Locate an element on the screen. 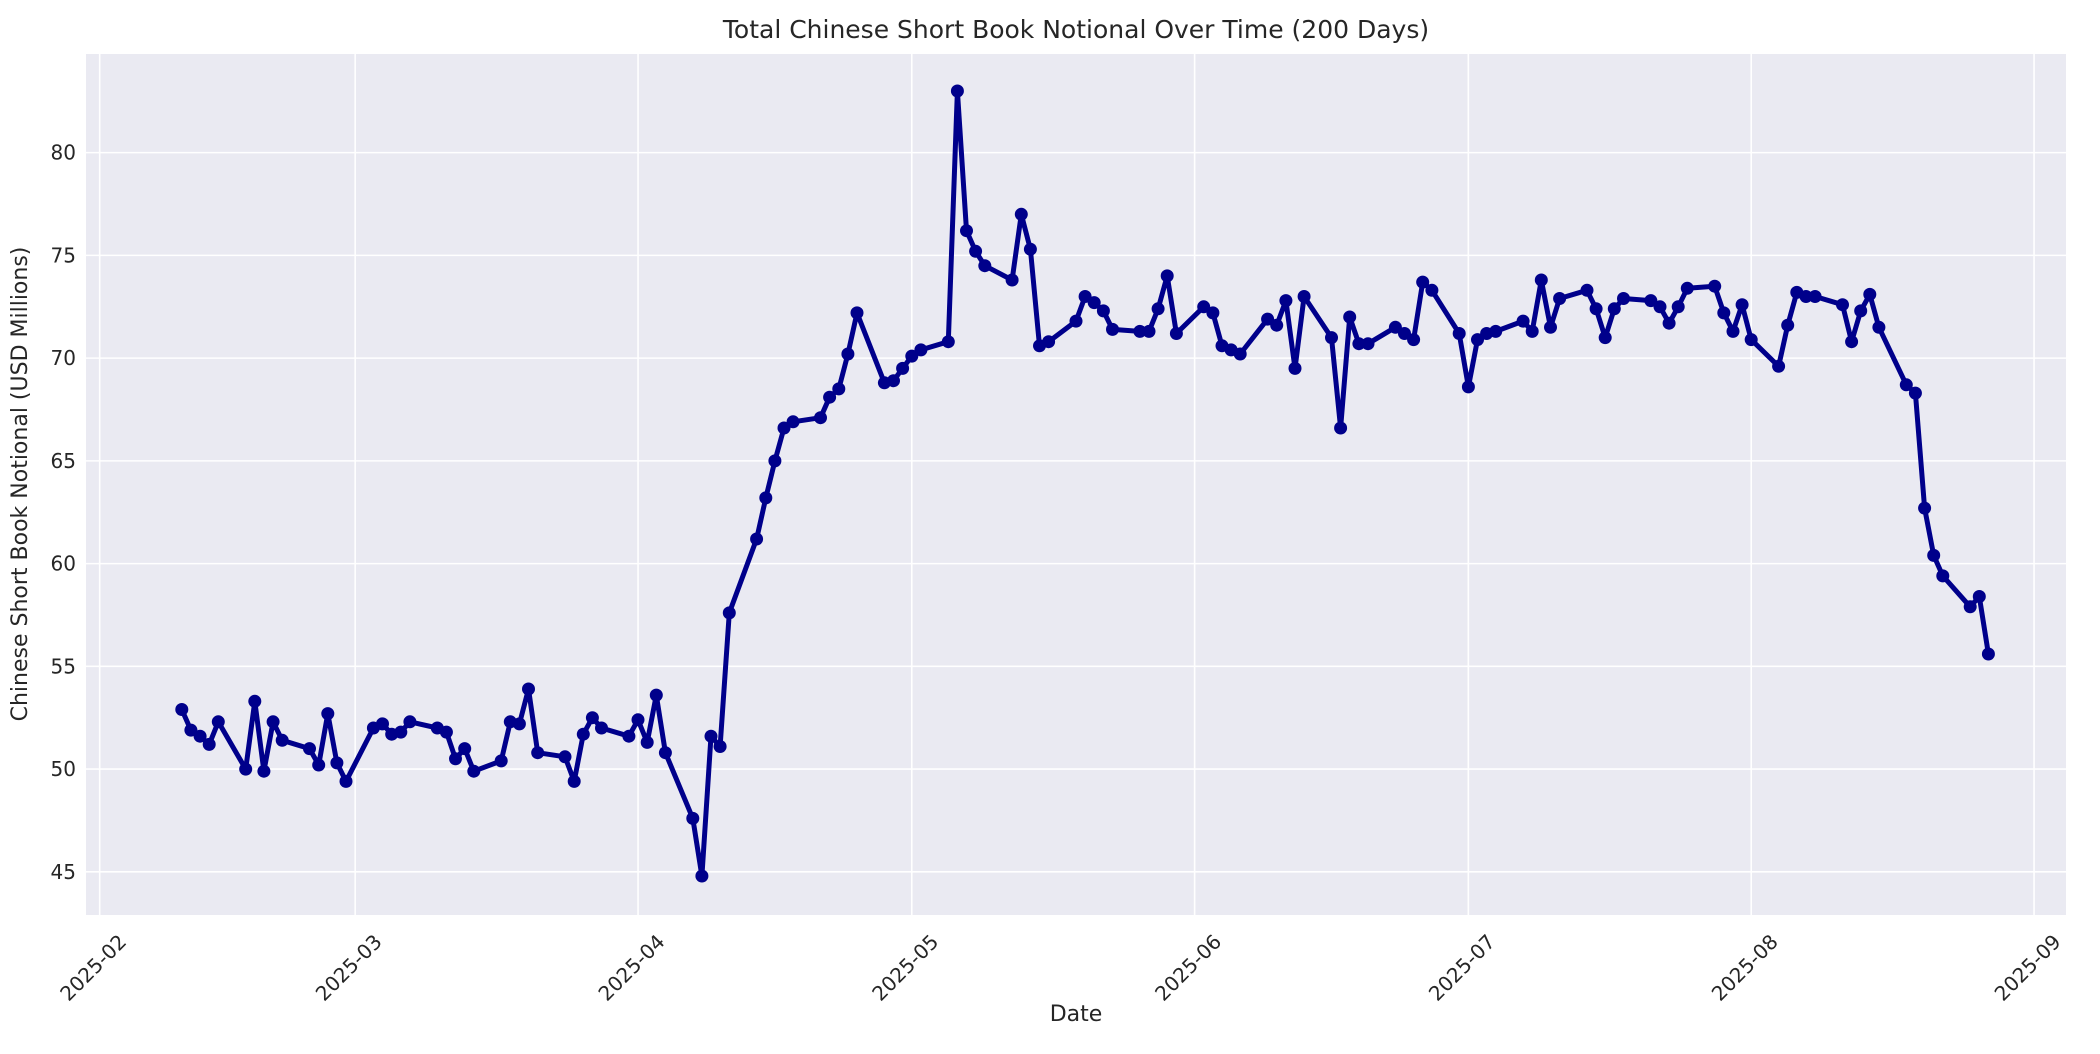 Image resolution: width=2100 pixels, height=1054 pixels. x-tick-label: 2025-08 is located at coordinates (1745, 968).